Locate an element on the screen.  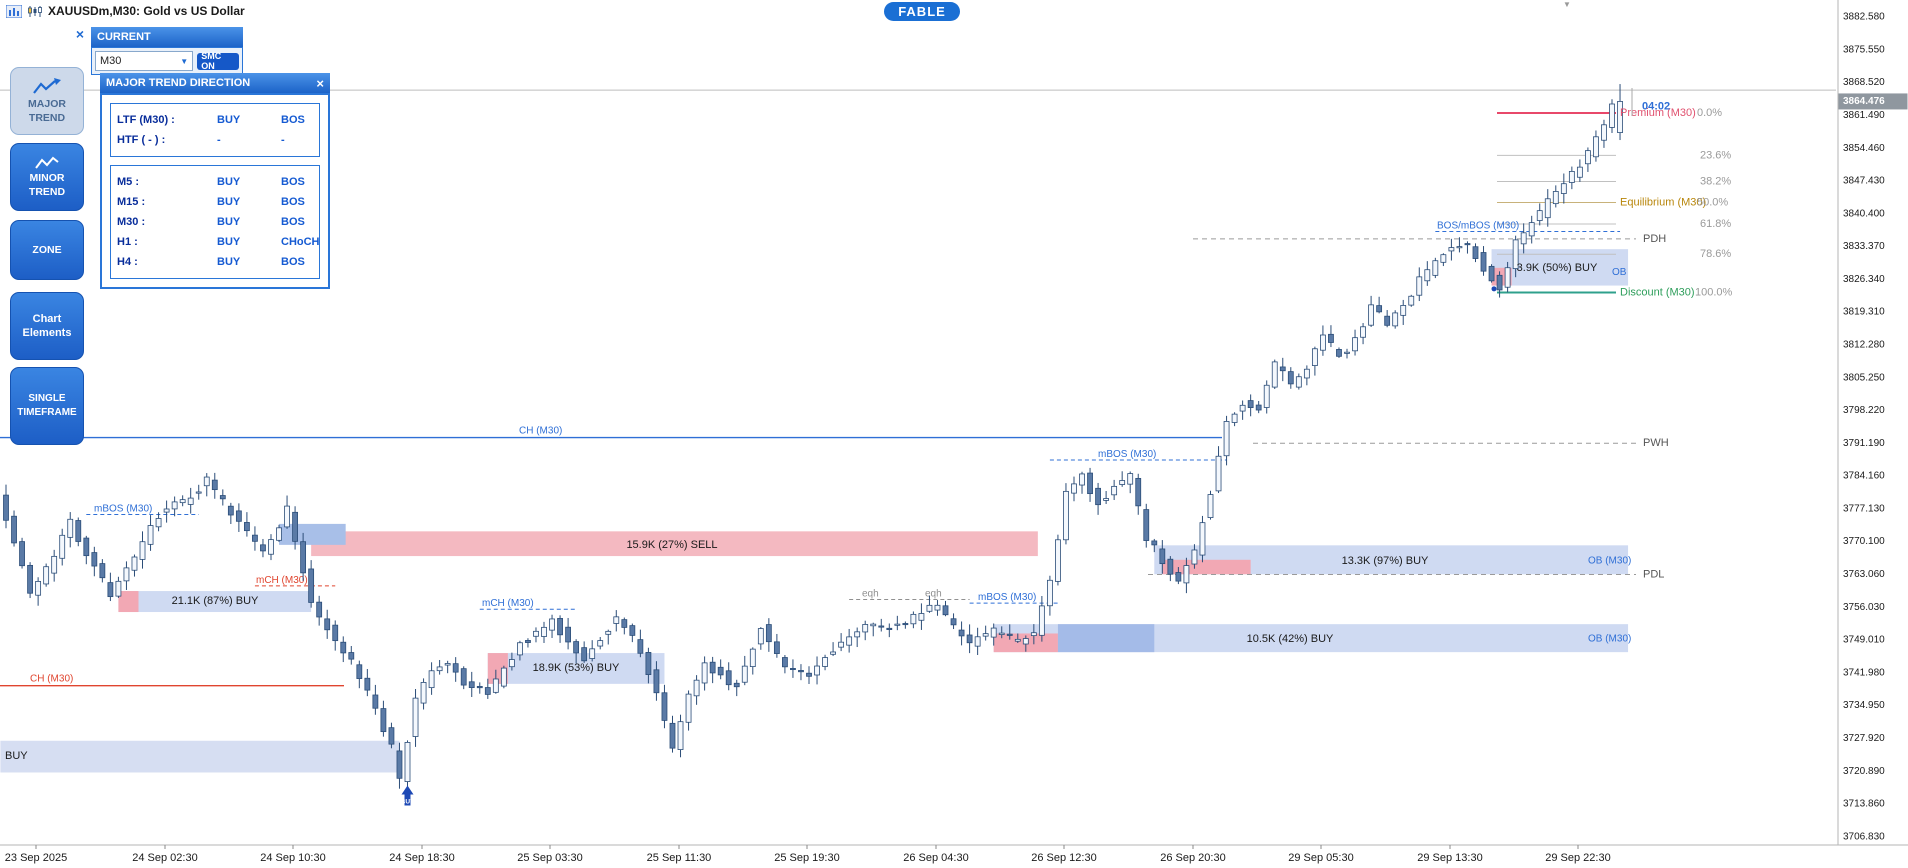
mbos-2-label: mBOS (M30) is located at coordinates (1007, 597).